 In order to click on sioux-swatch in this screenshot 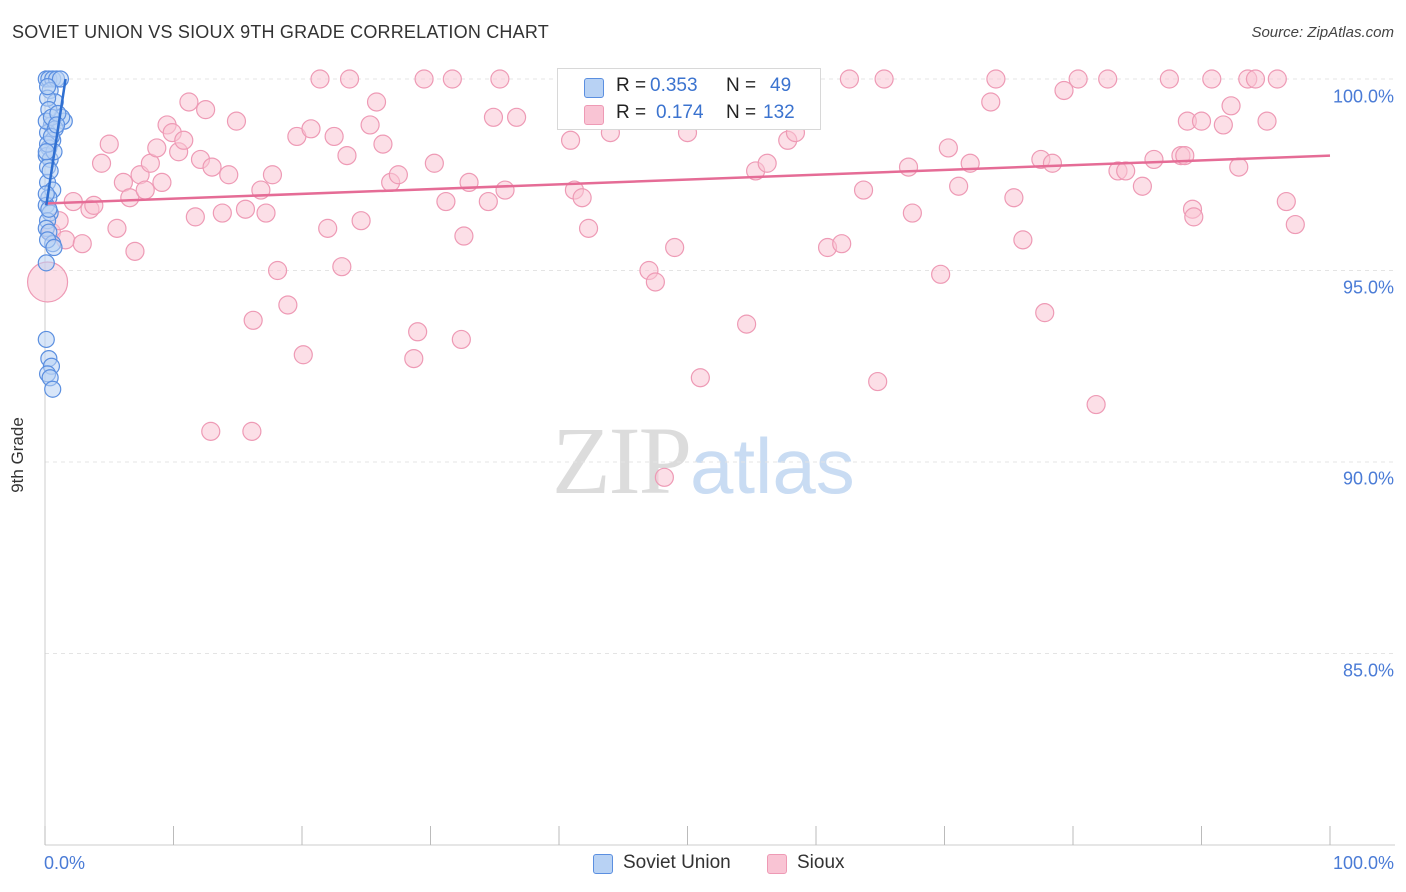, I will do `click(594, 115)`.